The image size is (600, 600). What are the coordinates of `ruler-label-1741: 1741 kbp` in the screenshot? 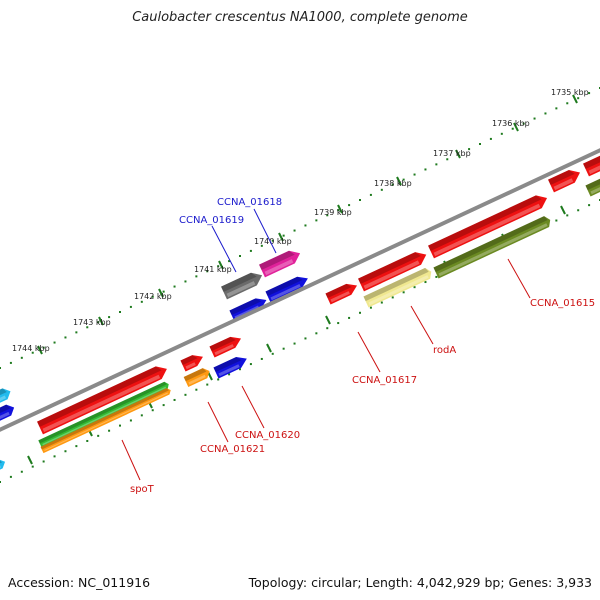 It's located at (213, 269).